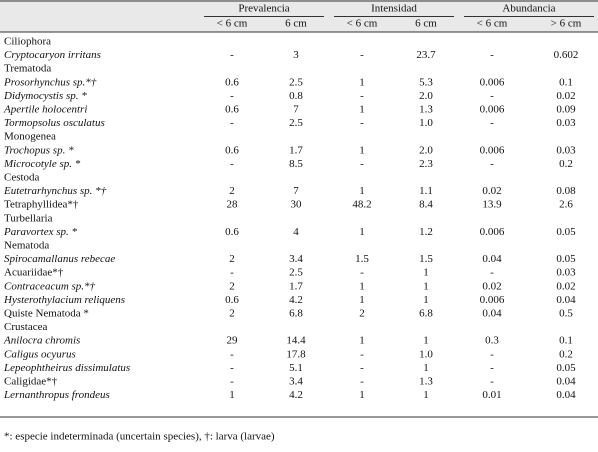  Describe the element at coordinates (31, 382) in the screenshot. I see `taxon-name: Caligidae*†` at that location.